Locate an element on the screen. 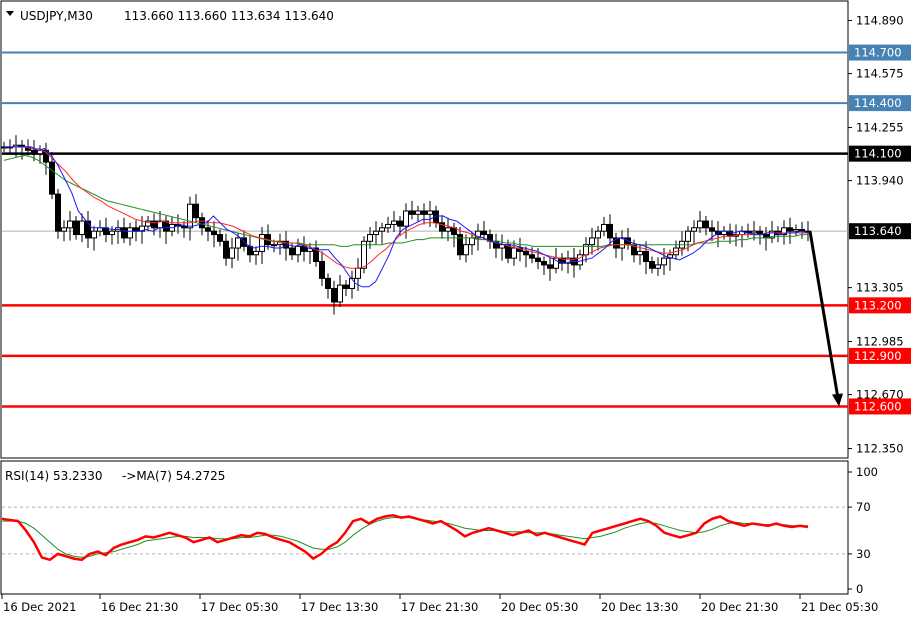  current-price-label: 113.640 is located at coordinates (878, 231).